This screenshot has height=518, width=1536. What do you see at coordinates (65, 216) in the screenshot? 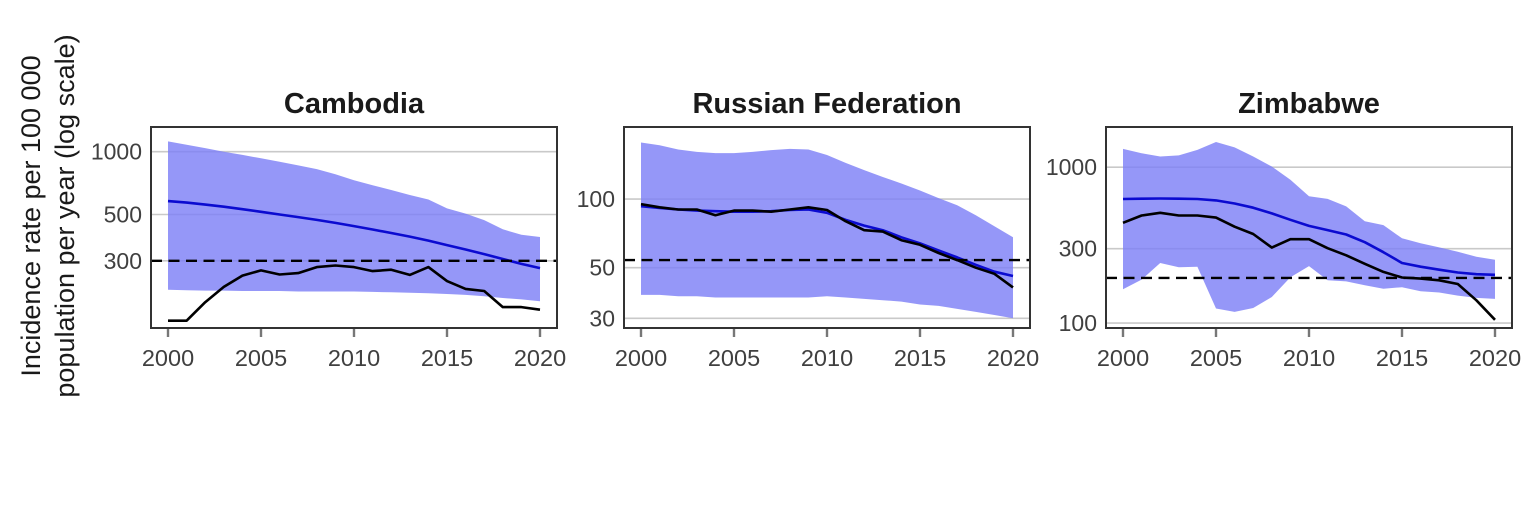
I see `y-axis-label-line2: population per year (log scale)` at bounding box center [65, 216].